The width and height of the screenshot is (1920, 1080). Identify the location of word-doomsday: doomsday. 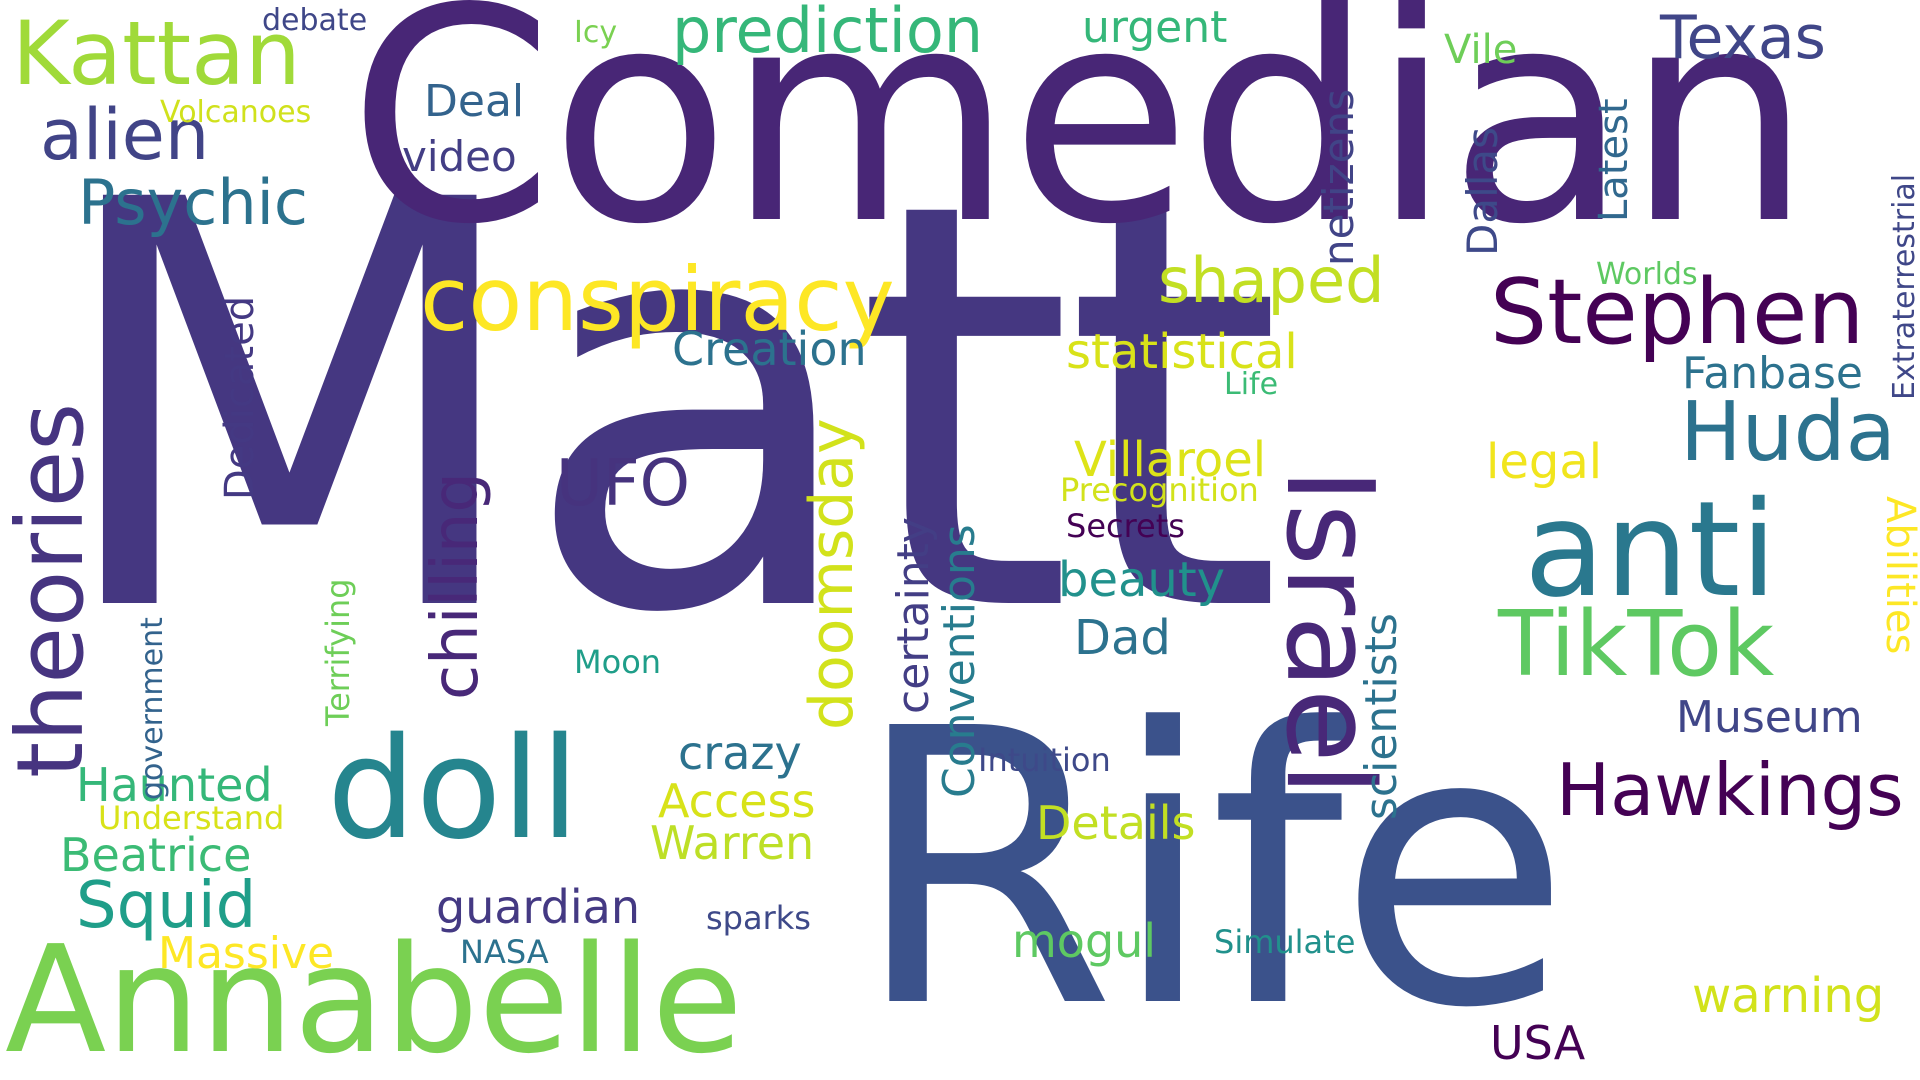
(832, 574).